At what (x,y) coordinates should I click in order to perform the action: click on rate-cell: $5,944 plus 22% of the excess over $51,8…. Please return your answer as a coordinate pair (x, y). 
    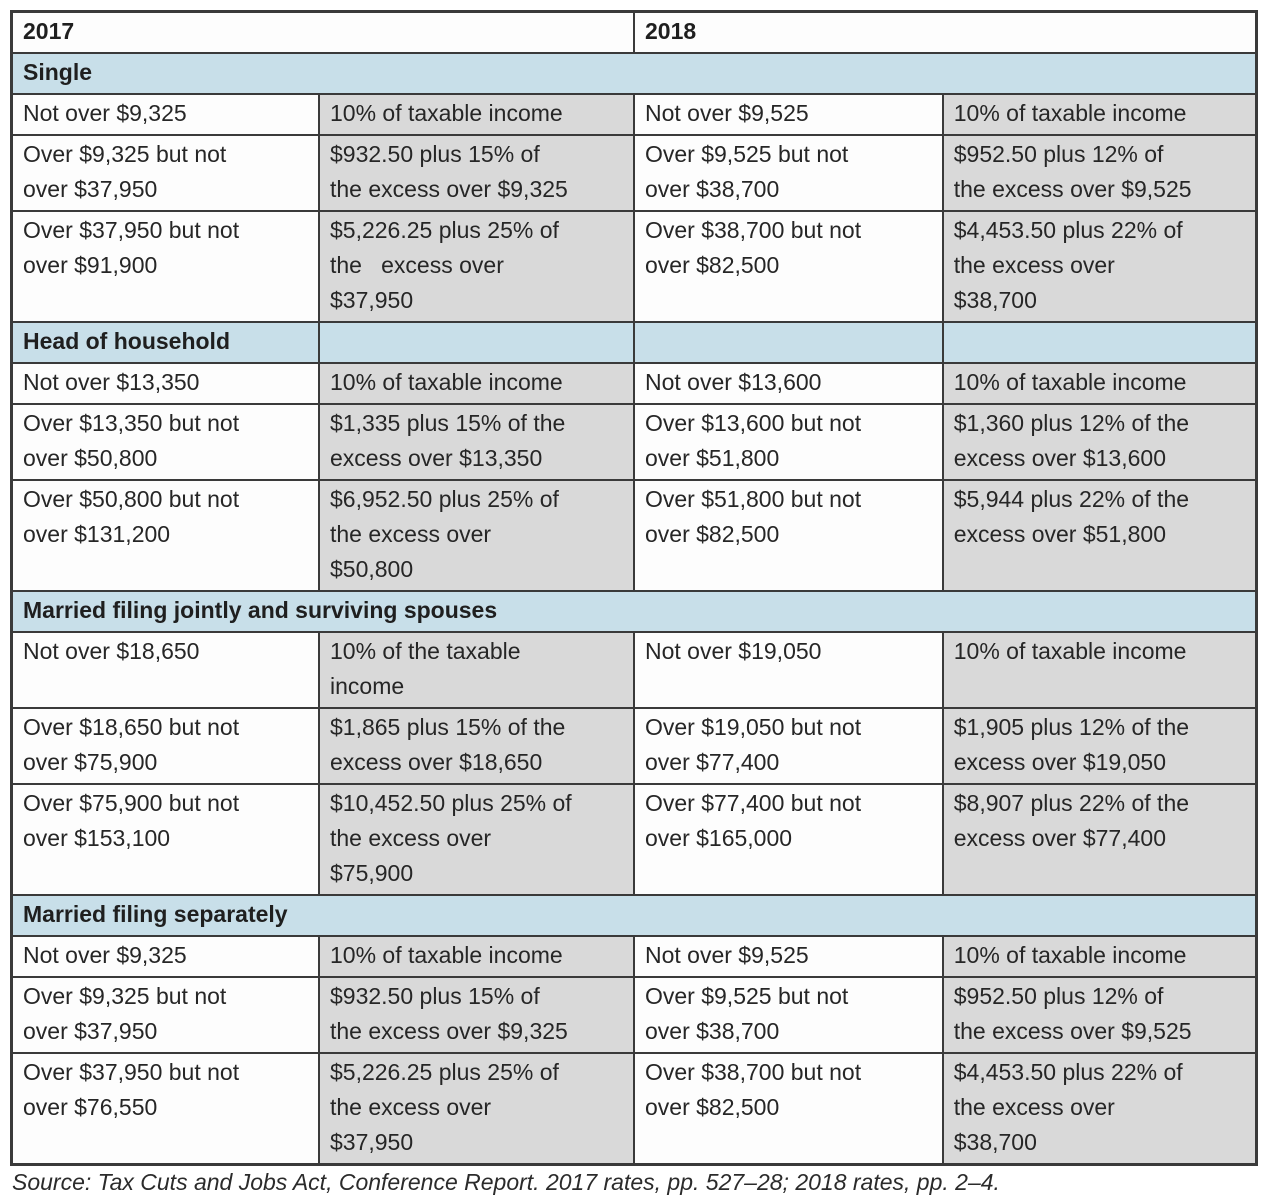
    Looking at the image, I should click on (1099, 535).